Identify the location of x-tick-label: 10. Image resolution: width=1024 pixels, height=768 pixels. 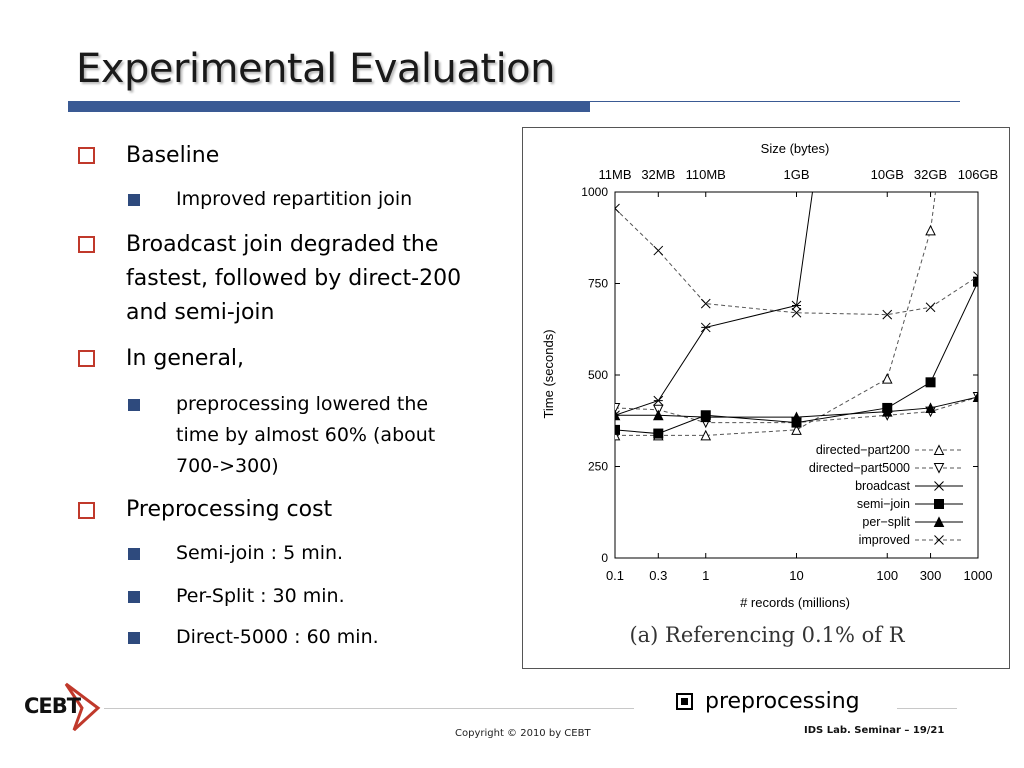
(796, 575).